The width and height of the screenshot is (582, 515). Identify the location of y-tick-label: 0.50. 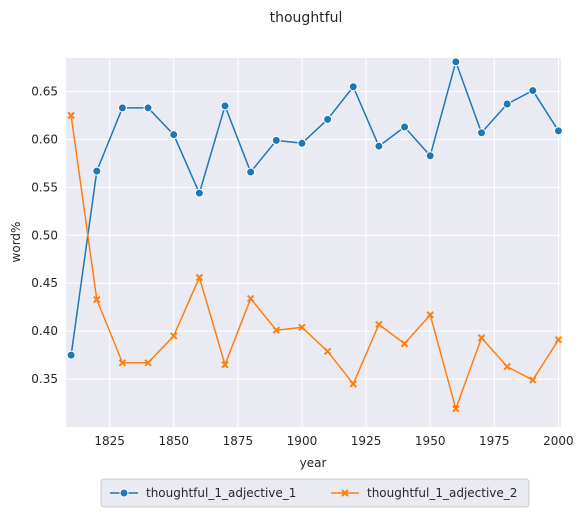
(44, 235).